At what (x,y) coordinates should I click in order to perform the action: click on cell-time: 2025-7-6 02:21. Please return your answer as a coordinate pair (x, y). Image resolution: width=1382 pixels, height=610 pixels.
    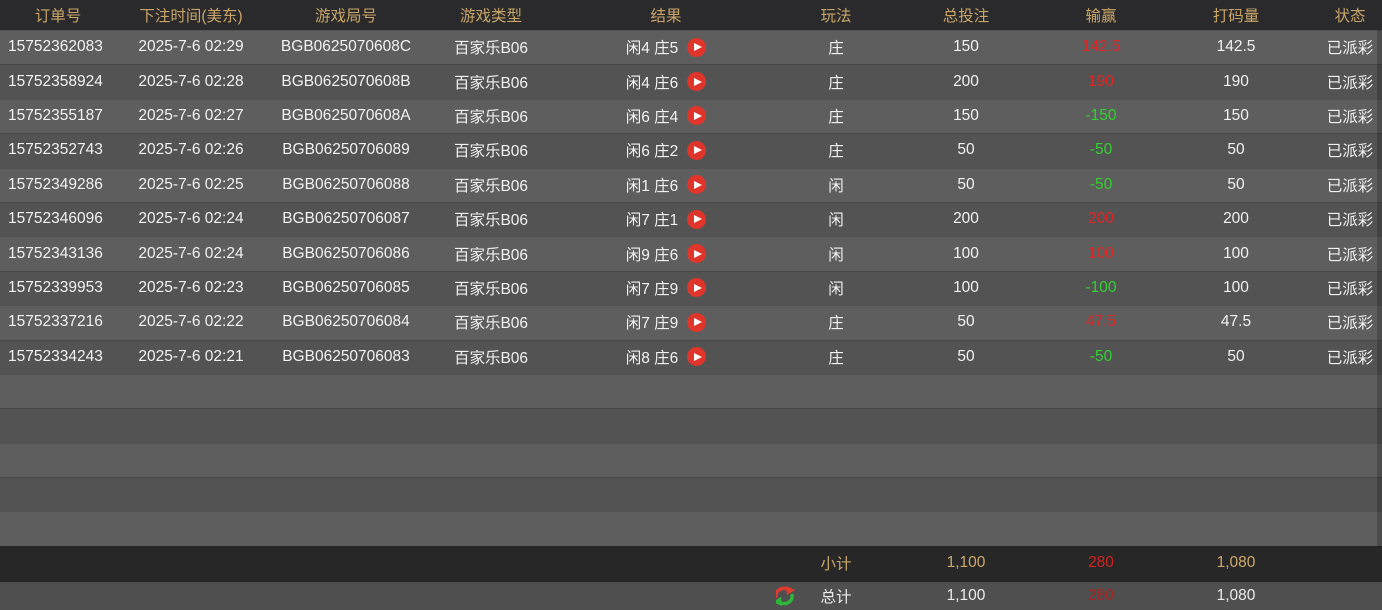
    Looking at the image, I should click on (191, 356).